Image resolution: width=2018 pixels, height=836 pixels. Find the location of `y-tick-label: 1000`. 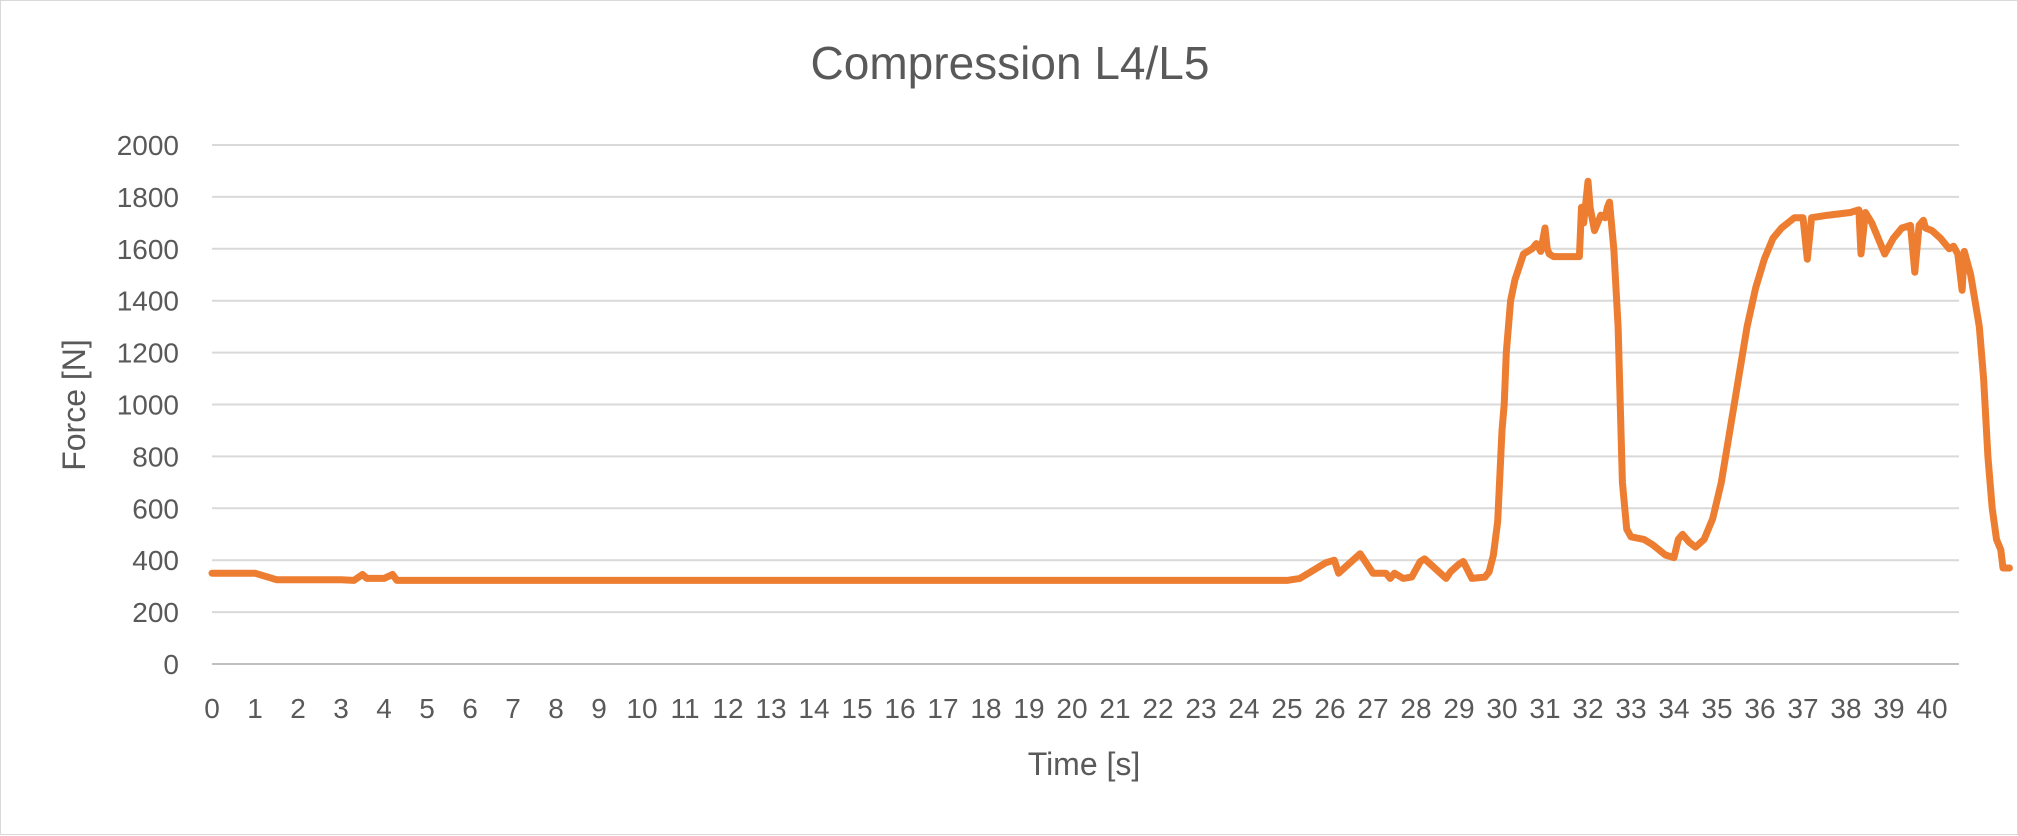

y-tick-label: 1000 is located at coordinates (148, 405).